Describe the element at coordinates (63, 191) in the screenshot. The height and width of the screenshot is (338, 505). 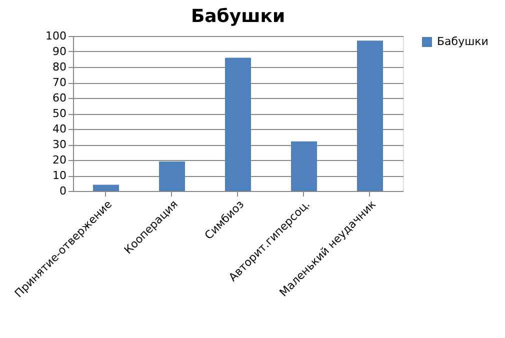
I see `y-tick-label: 0` at that location.